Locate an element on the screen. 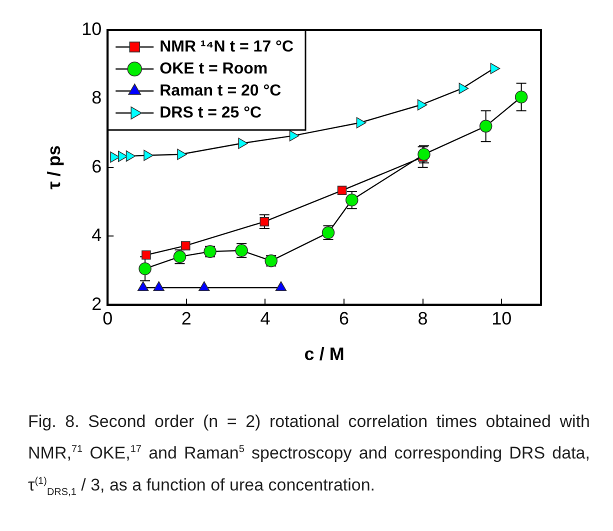 This screenshot has height=531, width=613. y-axis-title: τ / ps is located at coordinates (54, 167).